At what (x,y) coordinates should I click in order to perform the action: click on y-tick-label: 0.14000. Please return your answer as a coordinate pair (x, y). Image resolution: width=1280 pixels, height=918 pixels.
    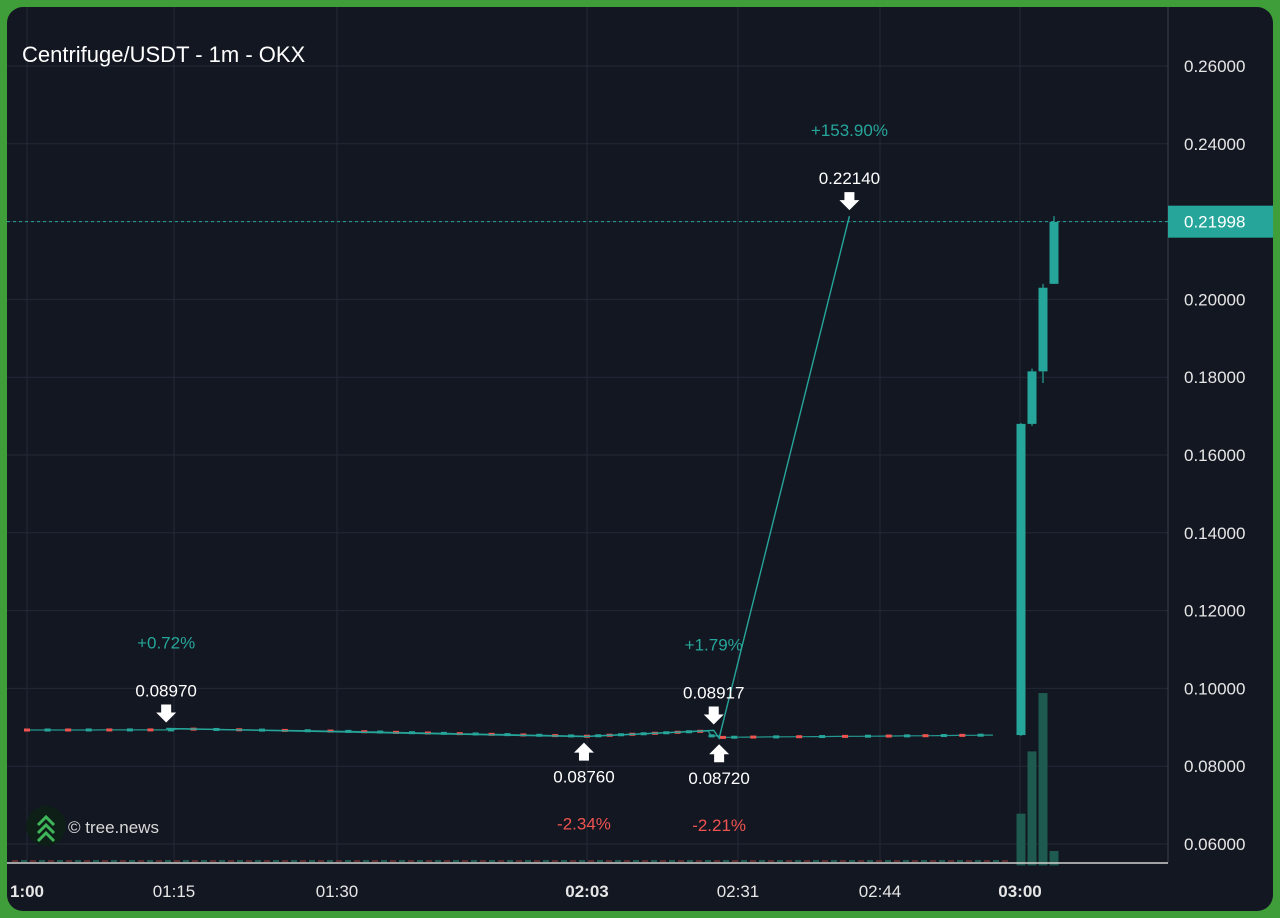
    Looking at the image, I should click on (1214, 533).